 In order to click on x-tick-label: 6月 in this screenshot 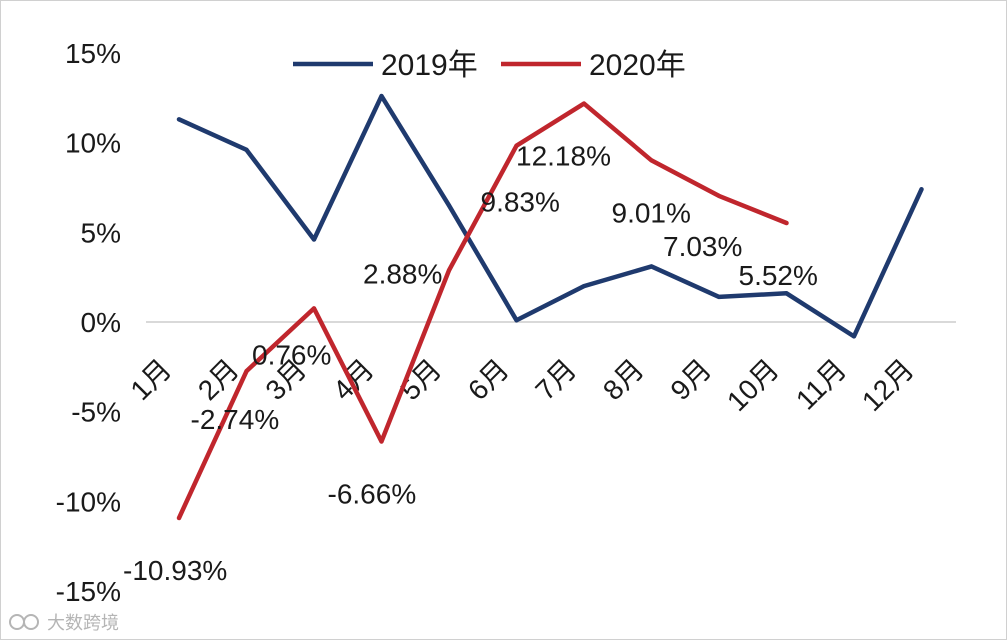, I will do `click(488, 379)`.